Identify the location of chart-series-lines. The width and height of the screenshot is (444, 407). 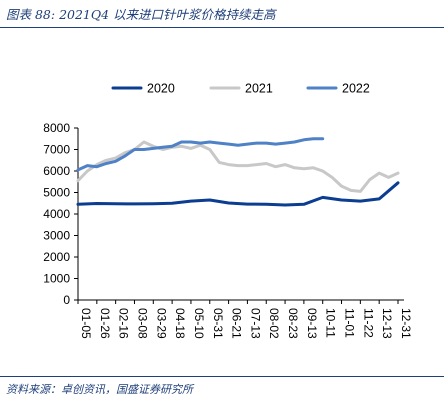
(238, 172).